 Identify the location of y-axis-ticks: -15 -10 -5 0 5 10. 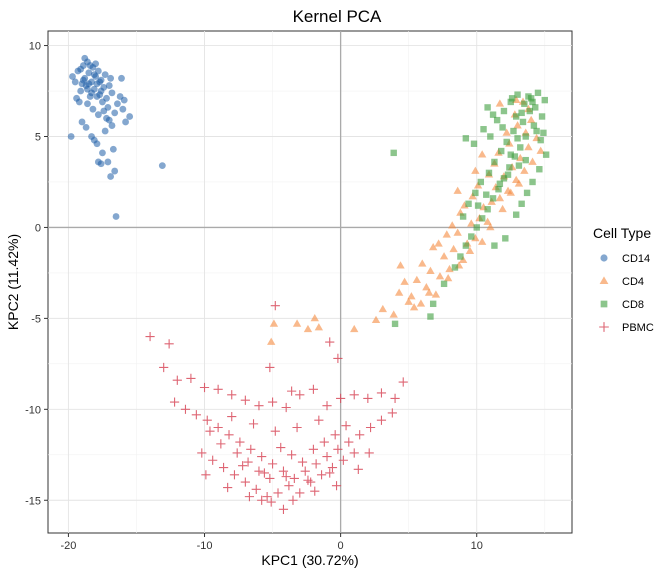
(36, 274).